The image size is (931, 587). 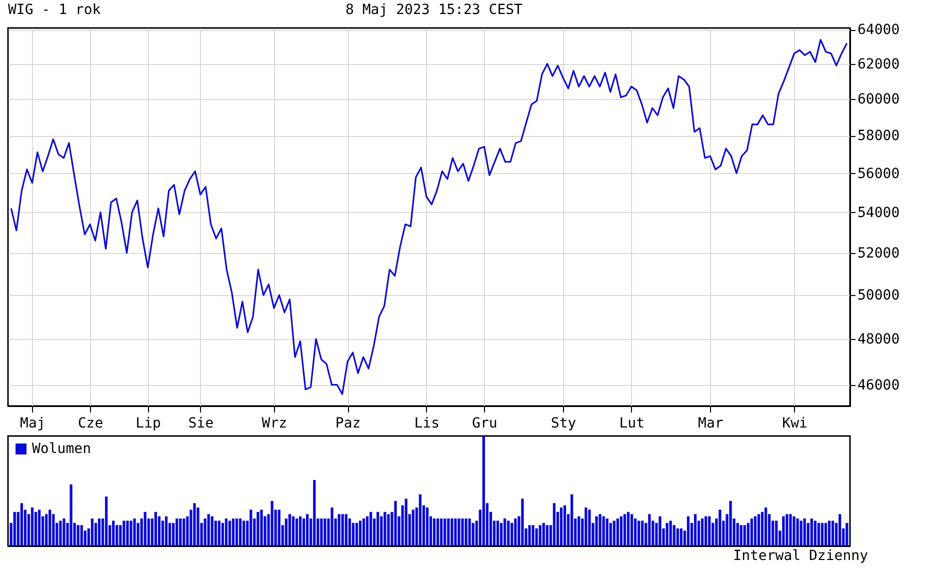 I want to click on y-tick-label: 50000, so click(x=879, y=296).